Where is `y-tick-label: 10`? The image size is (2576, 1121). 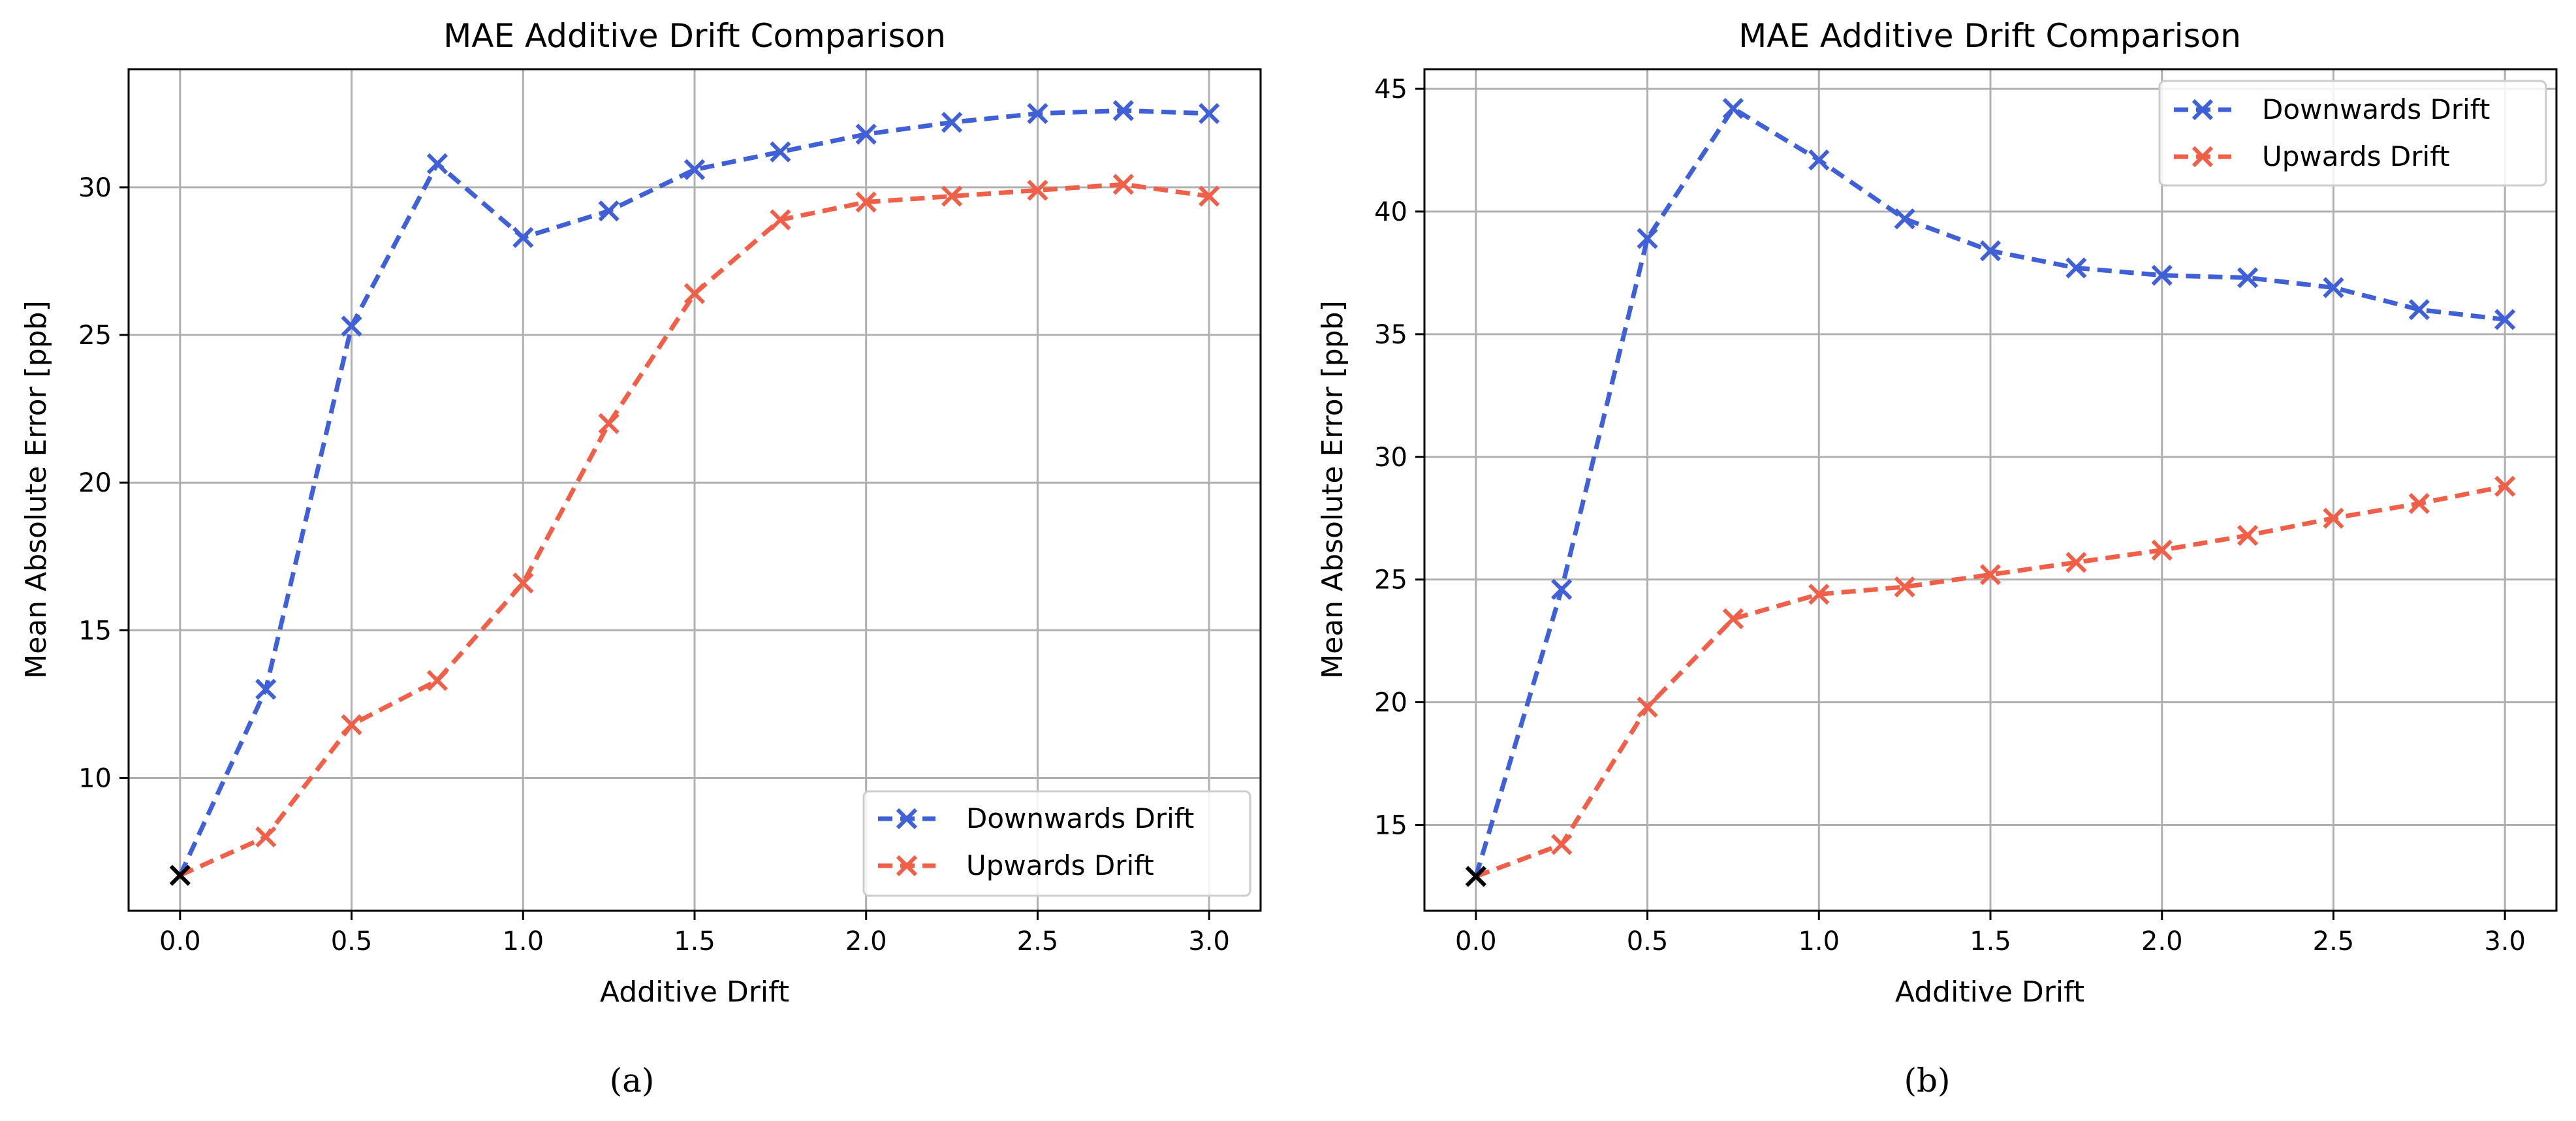 y-tick-label: 10 is located at coordinates (95, 778).